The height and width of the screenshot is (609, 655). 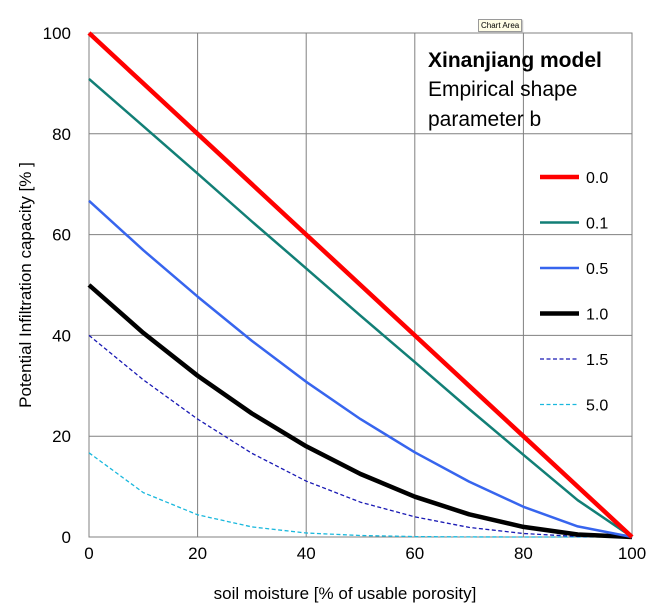 I want to click on x-tick-label: 20, so click(x=197, y=553).